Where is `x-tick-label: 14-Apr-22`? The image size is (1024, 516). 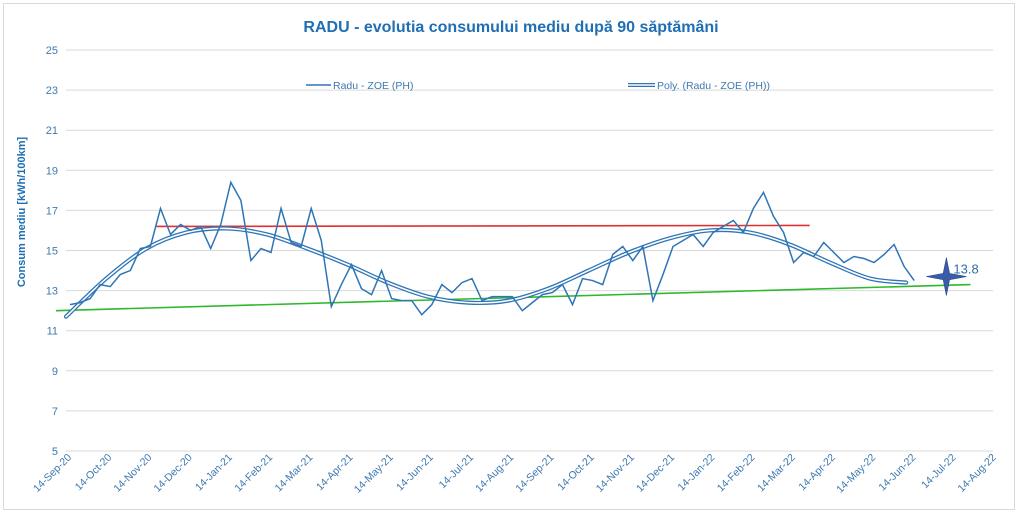 x-tick-label: 14-Apr-22 is located at coordinates (817, 473).